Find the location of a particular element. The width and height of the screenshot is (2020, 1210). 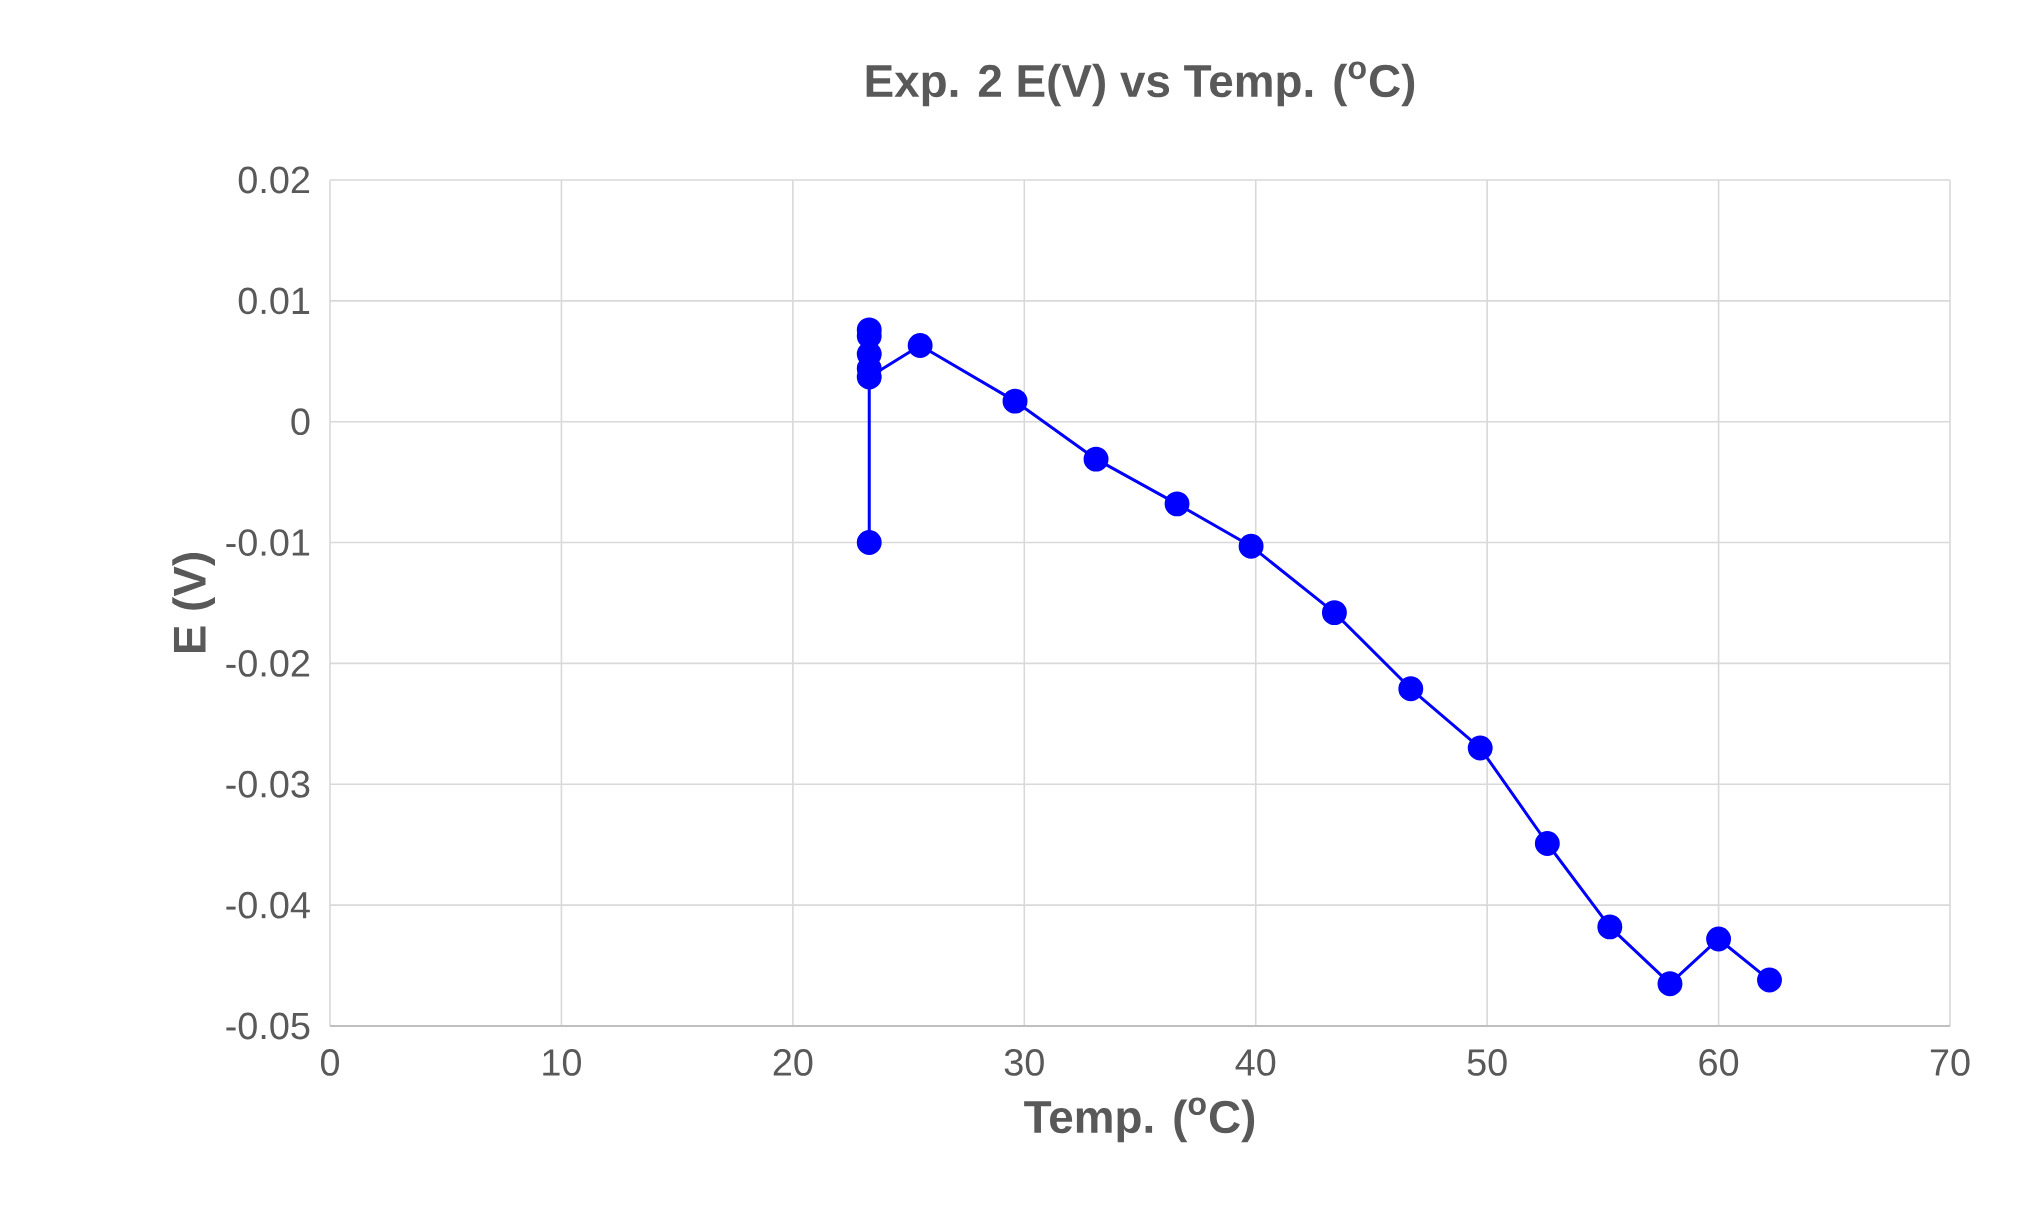

x-tick-label: 70 is located at coordinates (1950, 1062).